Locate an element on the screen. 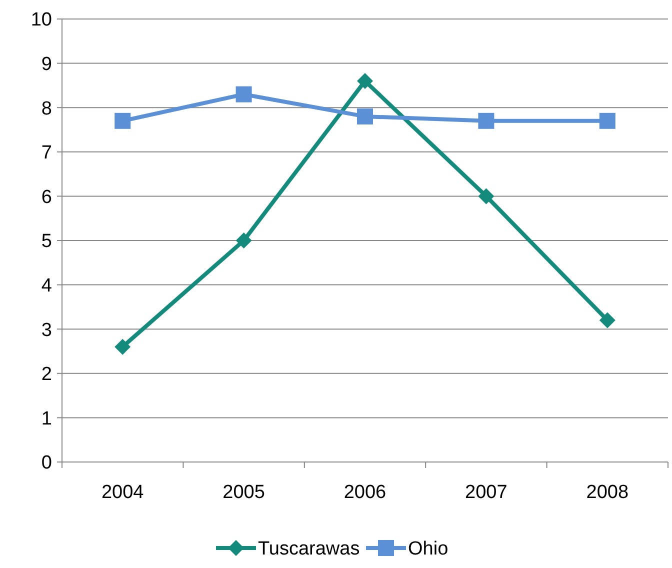 This screenshot has width=672, height=568. y-tick-label: 0 is located at coordinates (46, 463).